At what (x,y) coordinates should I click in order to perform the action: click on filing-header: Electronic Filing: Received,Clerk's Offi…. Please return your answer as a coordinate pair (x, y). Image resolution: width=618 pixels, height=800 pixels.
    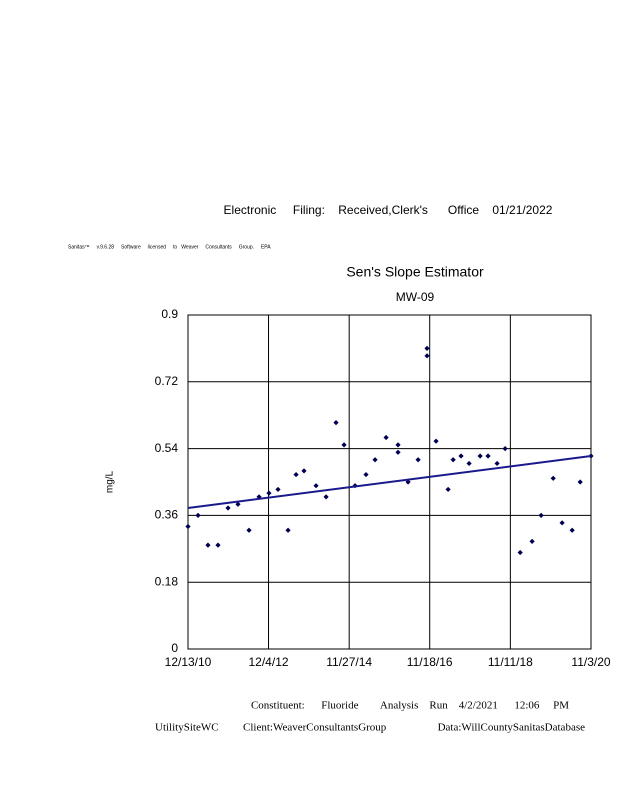
    Looking at the image, I should click on (388, 210).